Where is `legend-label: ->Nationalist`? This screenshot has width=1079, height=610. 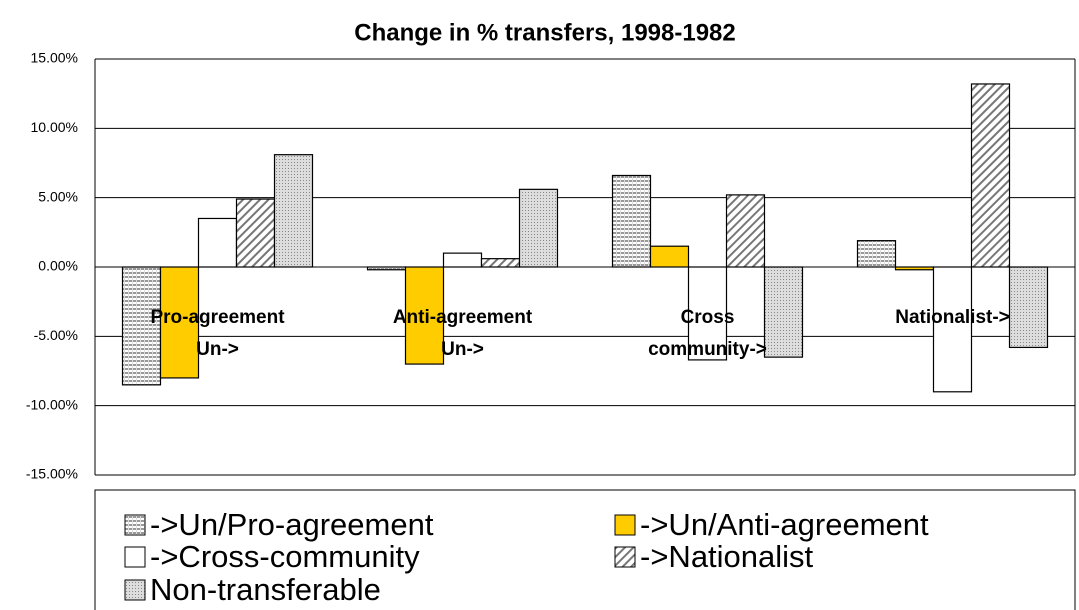
legend-label: ->Nationalist is located at coordinates (727, 556).